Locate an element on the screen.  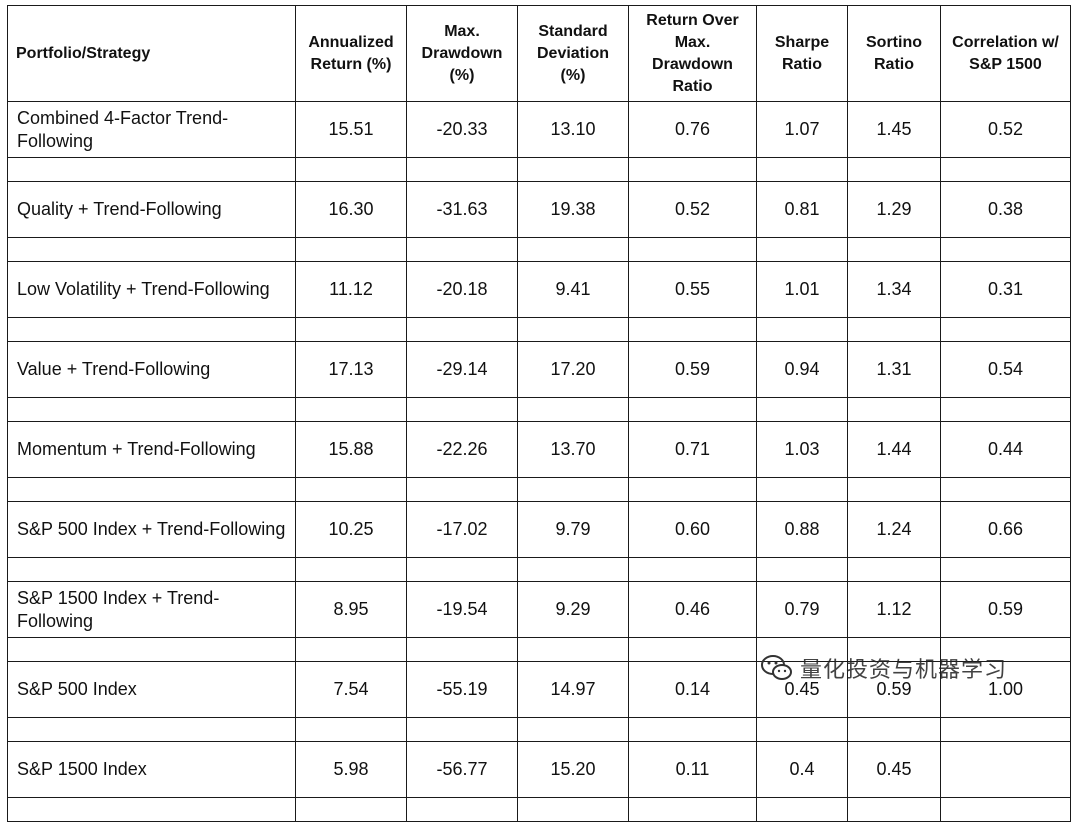
cell-sharpe-ratio: 0.88 is located at coordinates (802, 529).